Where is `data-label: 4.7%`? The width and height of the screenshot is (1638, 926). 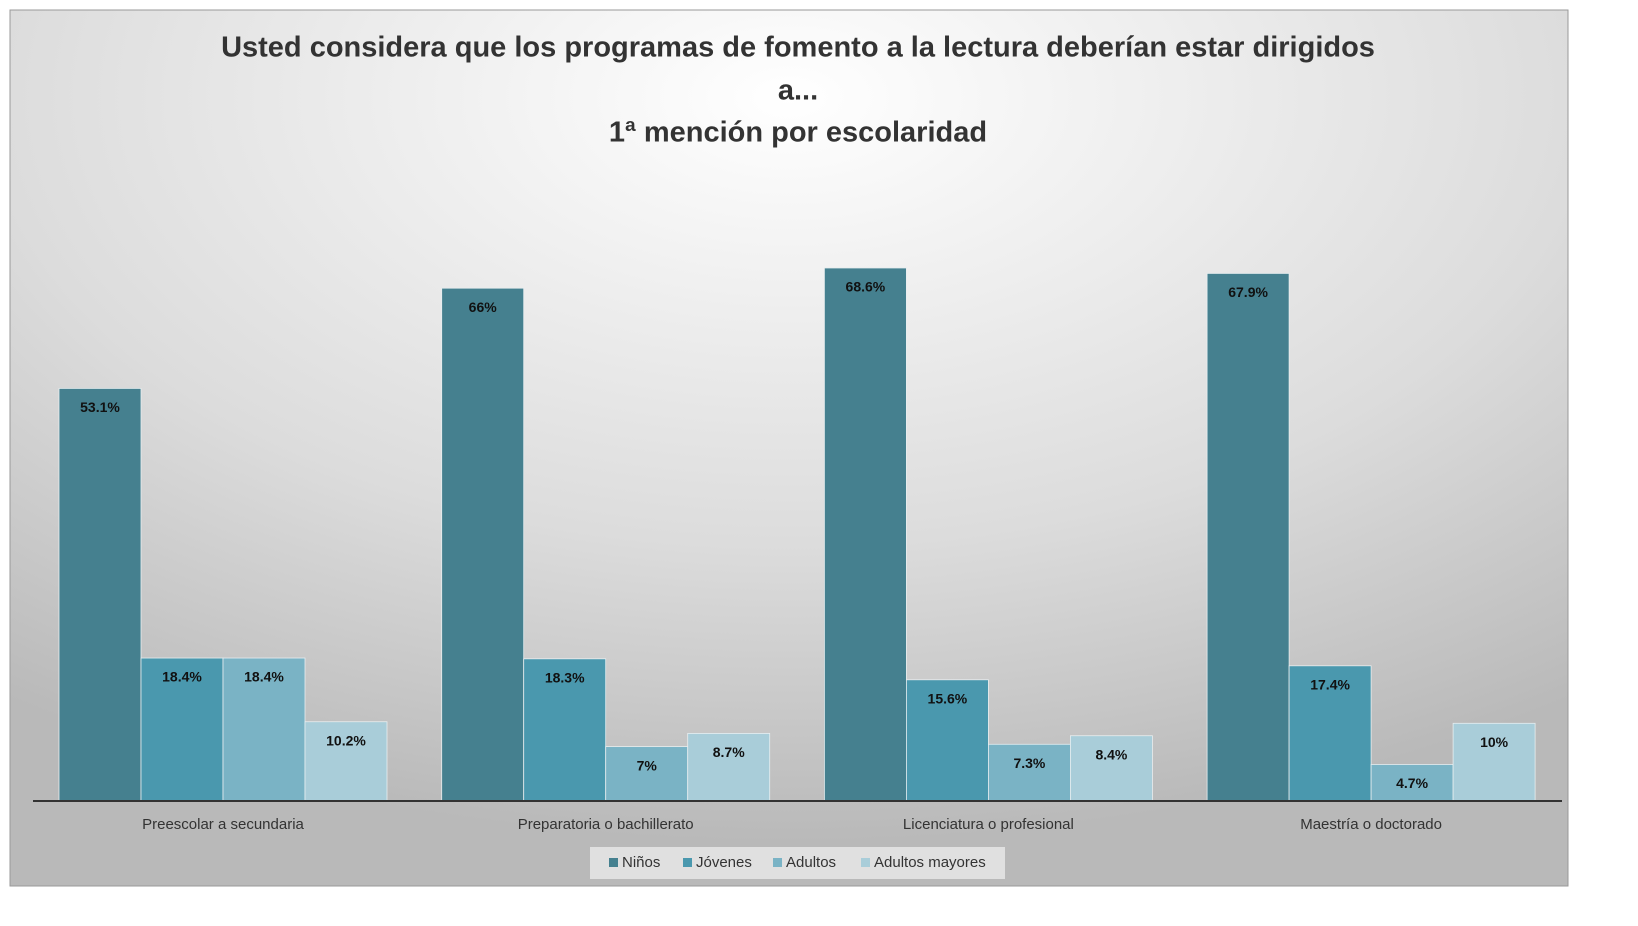
data-label: 4.7% is located at coordinates (1412, 783).